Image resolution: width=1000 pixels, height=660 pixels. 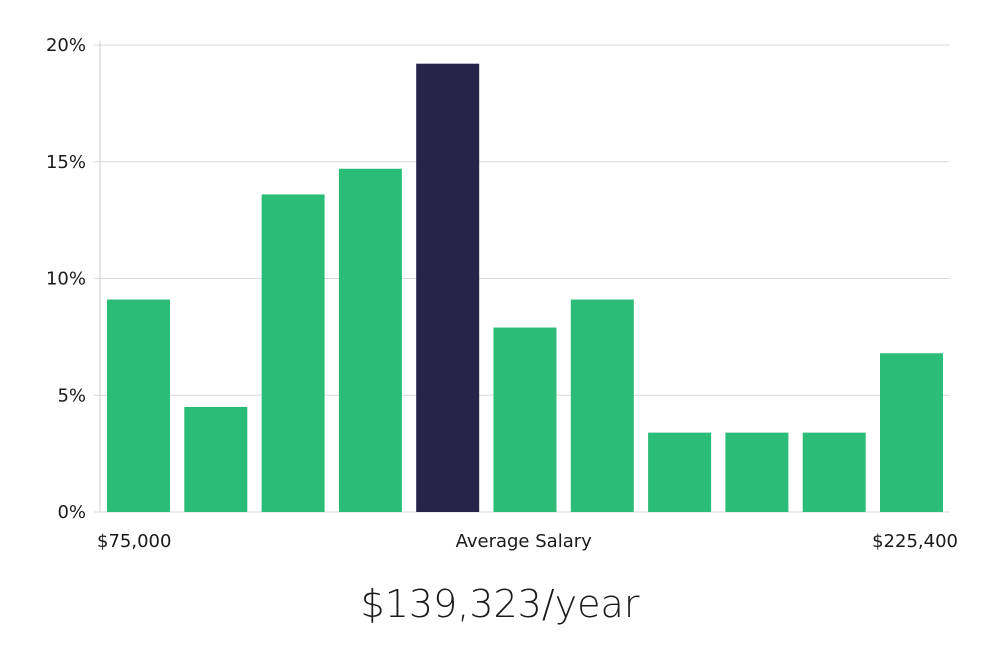 I want to click on y-tick-label: 5%, so click(x=71, y=395).